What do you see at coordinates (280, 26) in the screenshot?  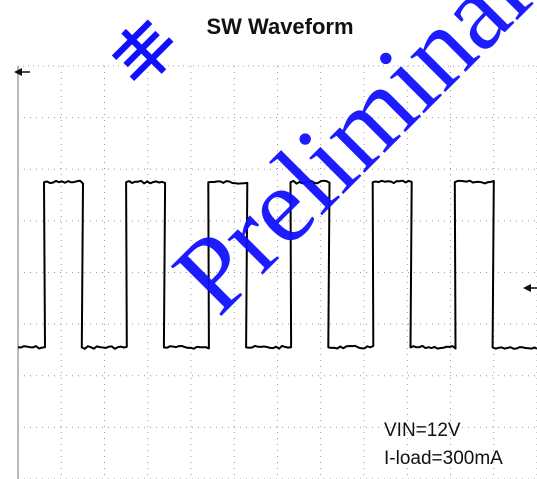 I see `chart-title: SW Waveform` at bounding box center [280, 26].